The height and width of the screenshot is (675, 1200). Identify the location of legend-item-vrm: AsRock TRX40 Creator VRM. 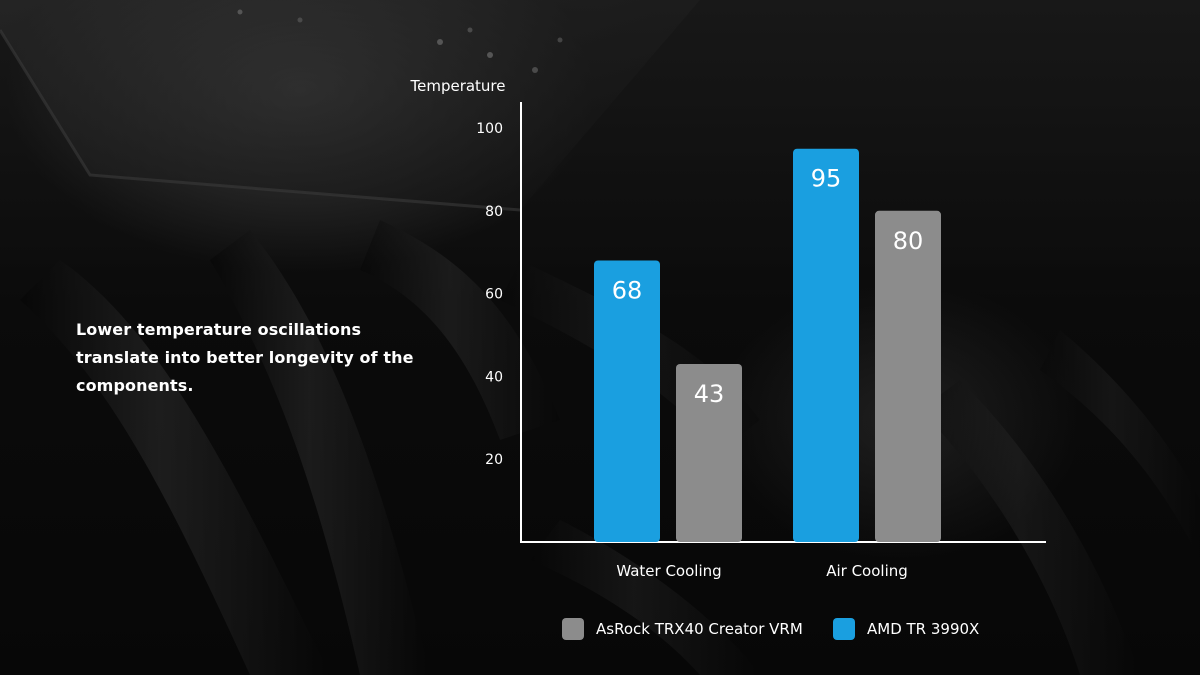
(682, 629).